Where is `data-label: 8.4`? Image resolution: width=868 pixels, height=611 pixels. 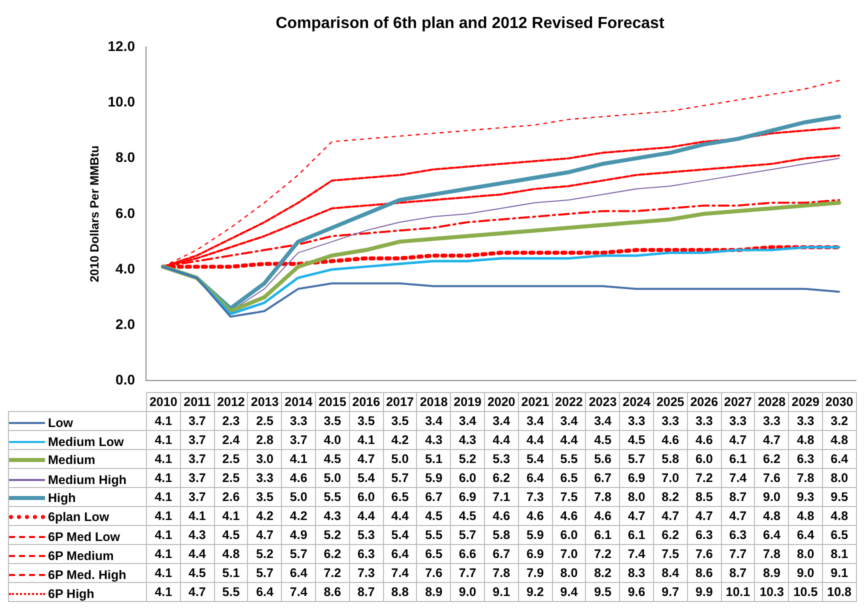 data-label: 8.4 is located at coordinates (670, 573).